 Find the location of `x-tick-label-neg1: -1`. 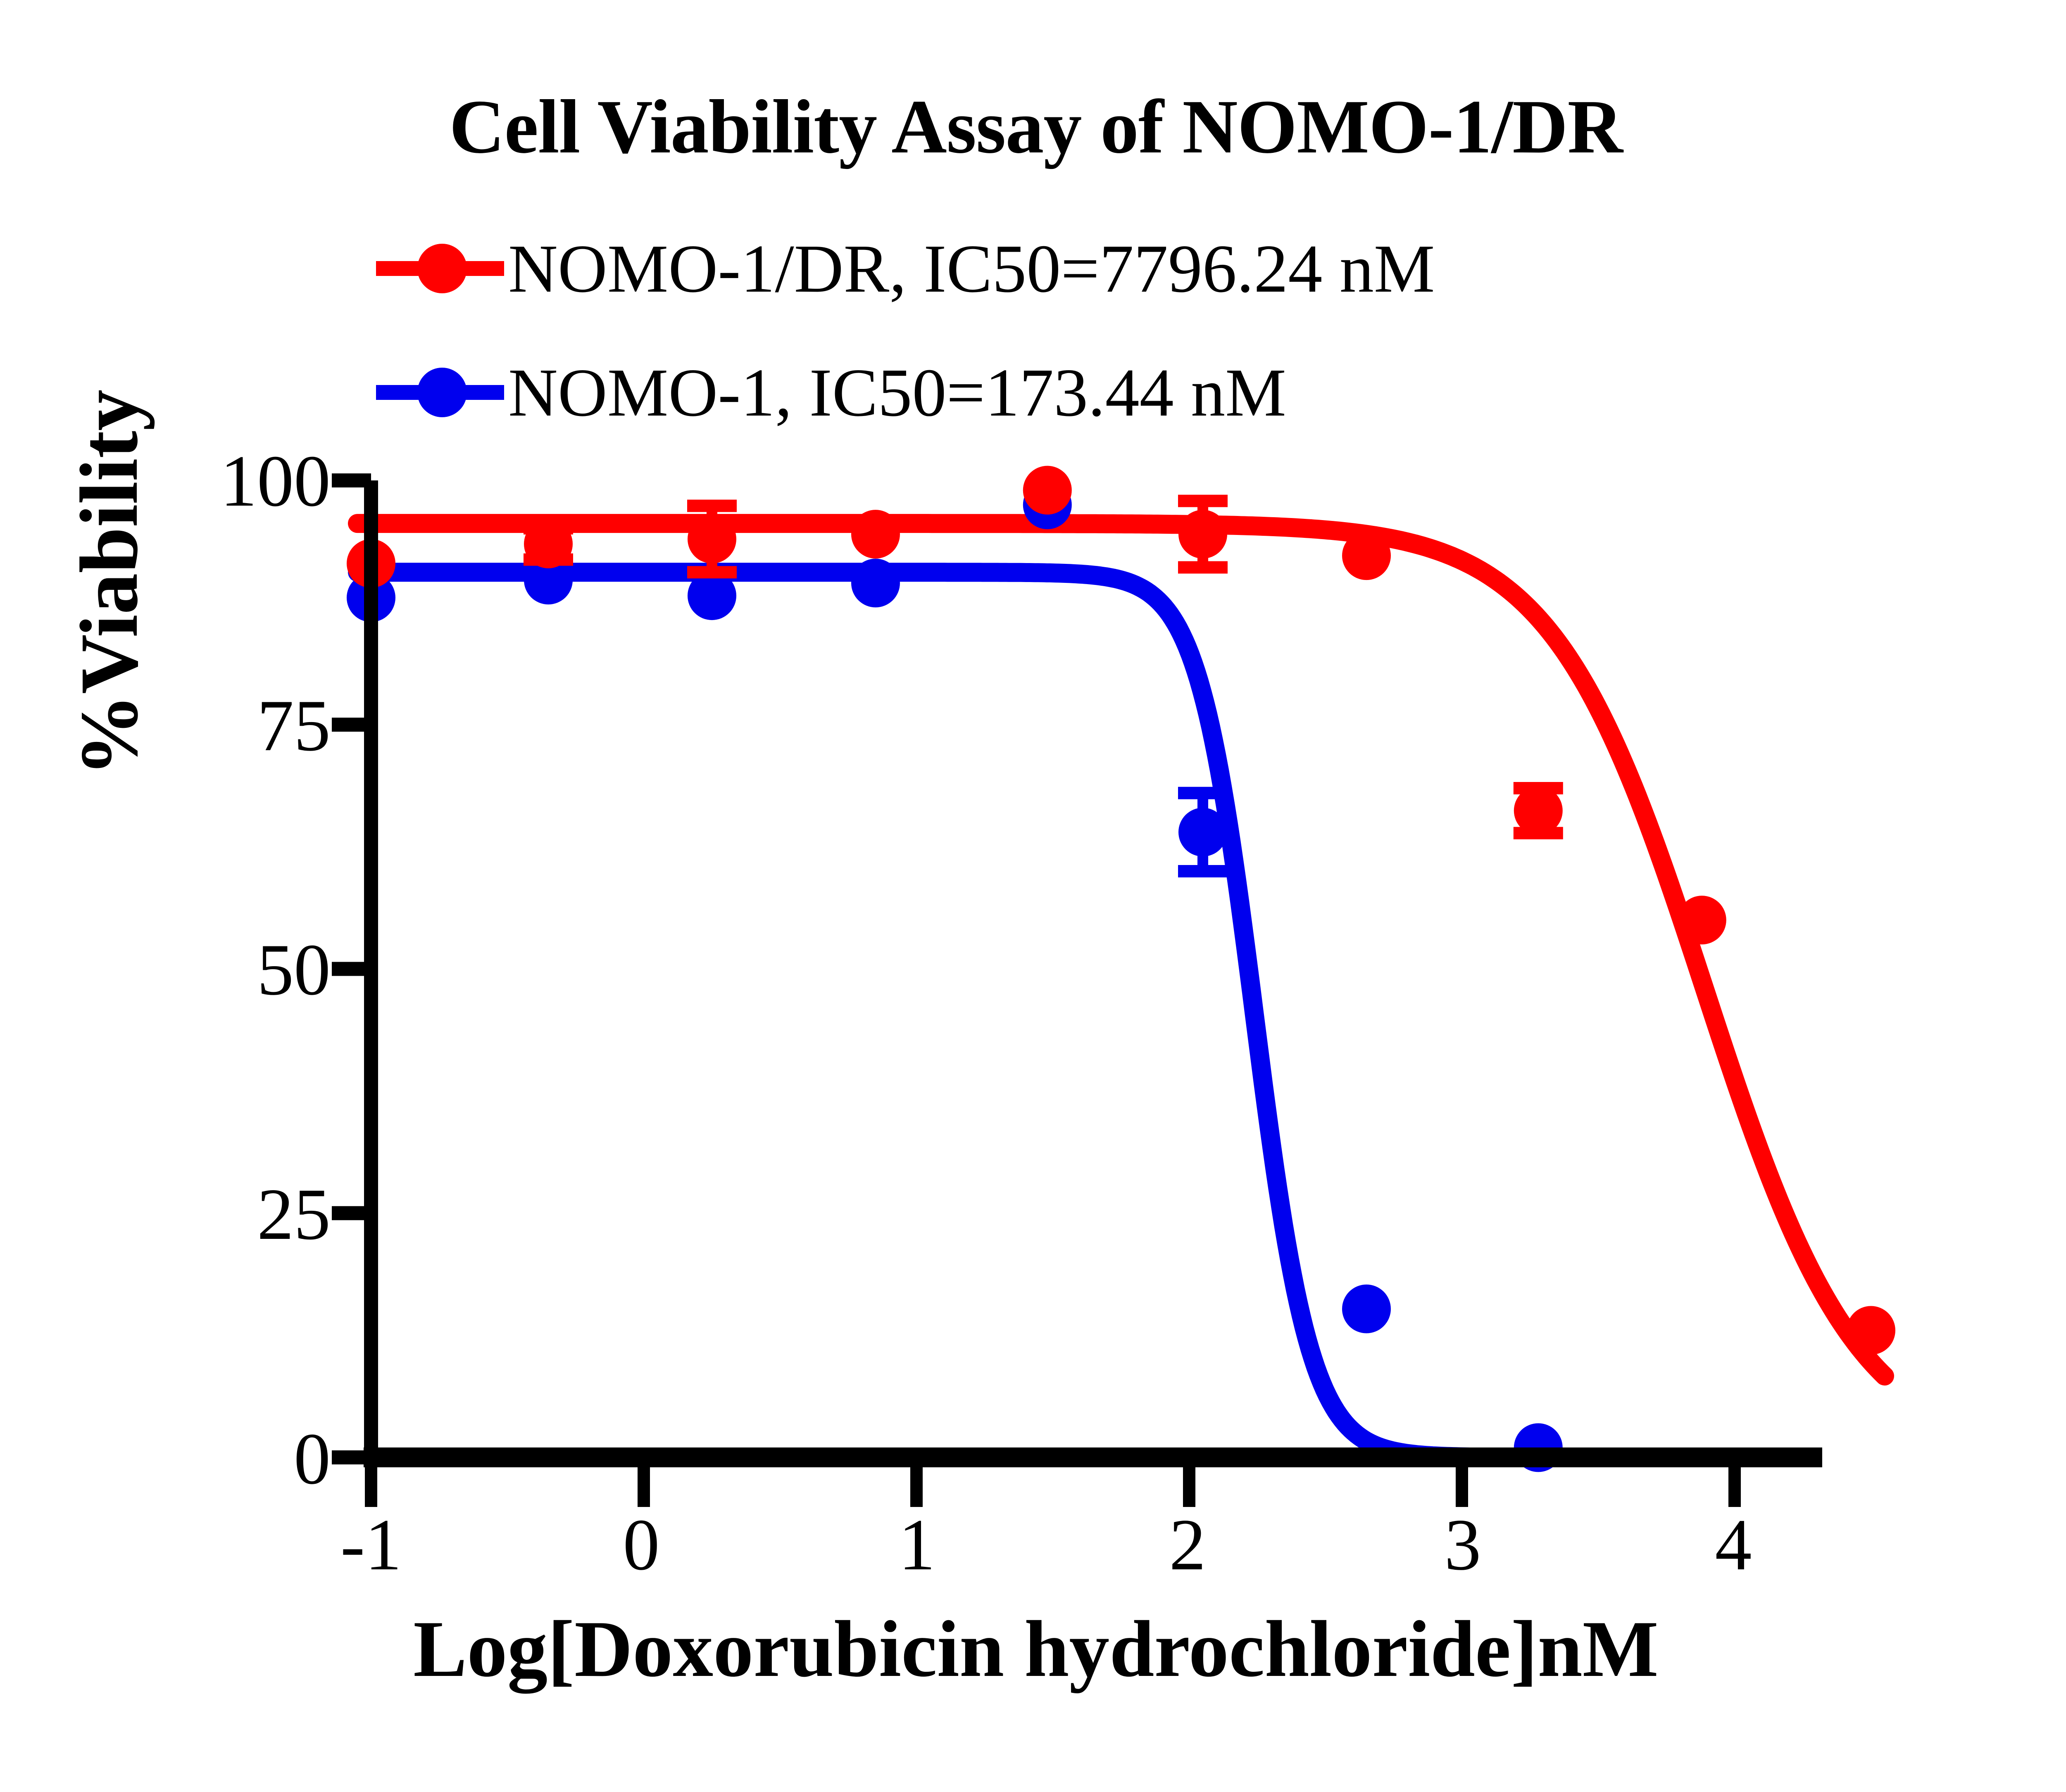

x-tick-label-neg1: -1 is located at coordinates (371, 1544).